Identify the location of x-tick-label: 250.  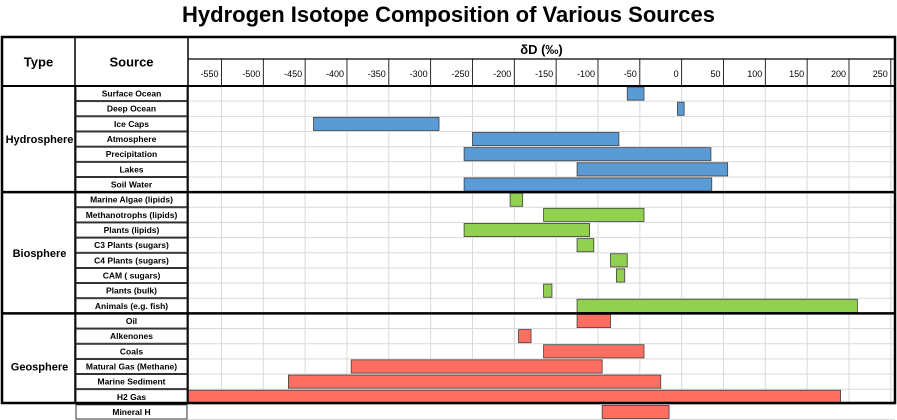
(880, 74).